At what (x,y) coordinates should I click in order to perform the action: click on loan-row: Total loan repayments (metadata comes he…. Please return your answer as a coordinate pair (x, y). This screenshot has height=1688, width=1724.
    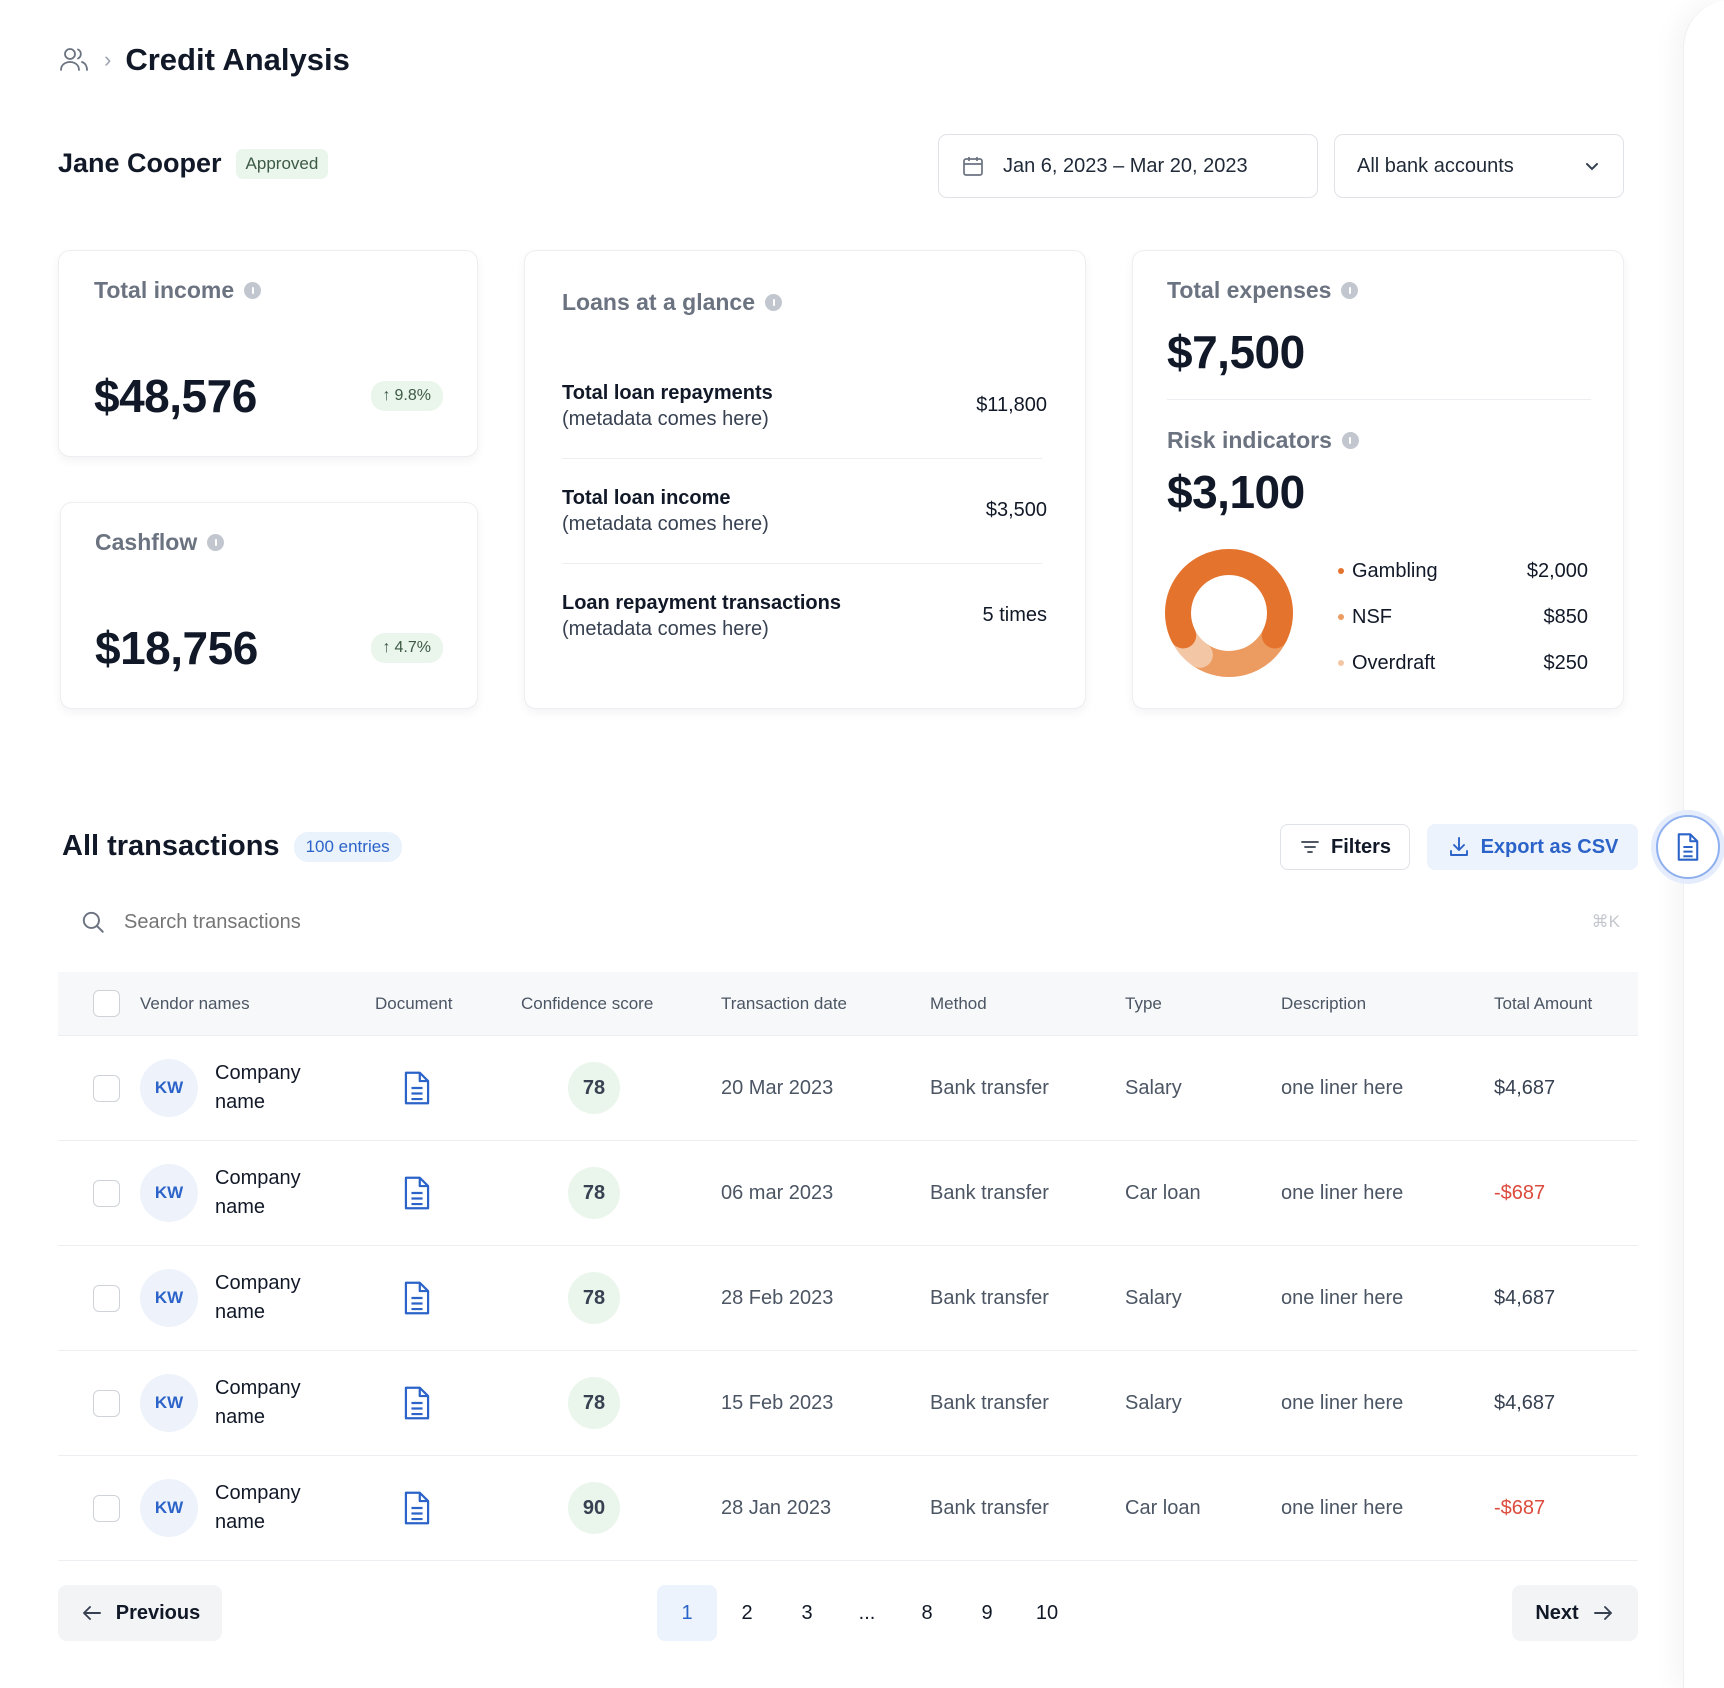
    Looking at the image, I should click on (804, 405).